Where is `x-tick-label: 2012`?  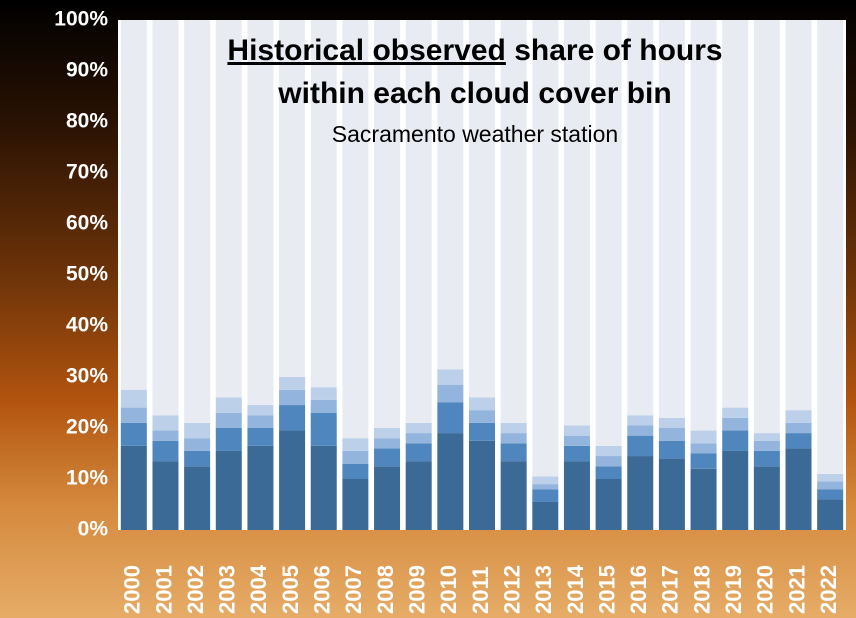
x-tick-label: 2012 is located at coordinates (511, 589).